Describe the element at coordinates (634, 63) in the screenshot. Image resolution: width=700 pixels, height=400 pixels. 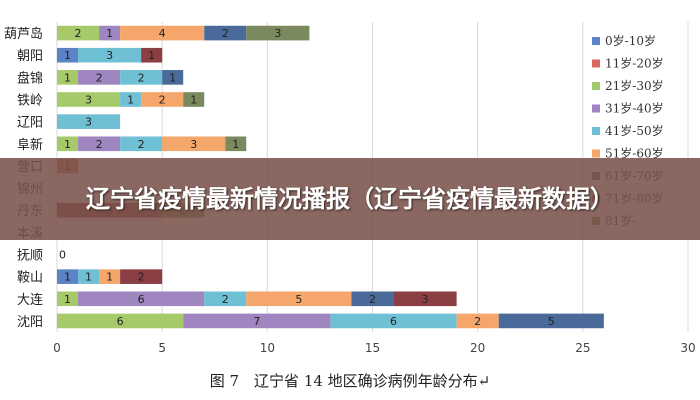
I see `legend-label: 11岁-20岁` at that location.